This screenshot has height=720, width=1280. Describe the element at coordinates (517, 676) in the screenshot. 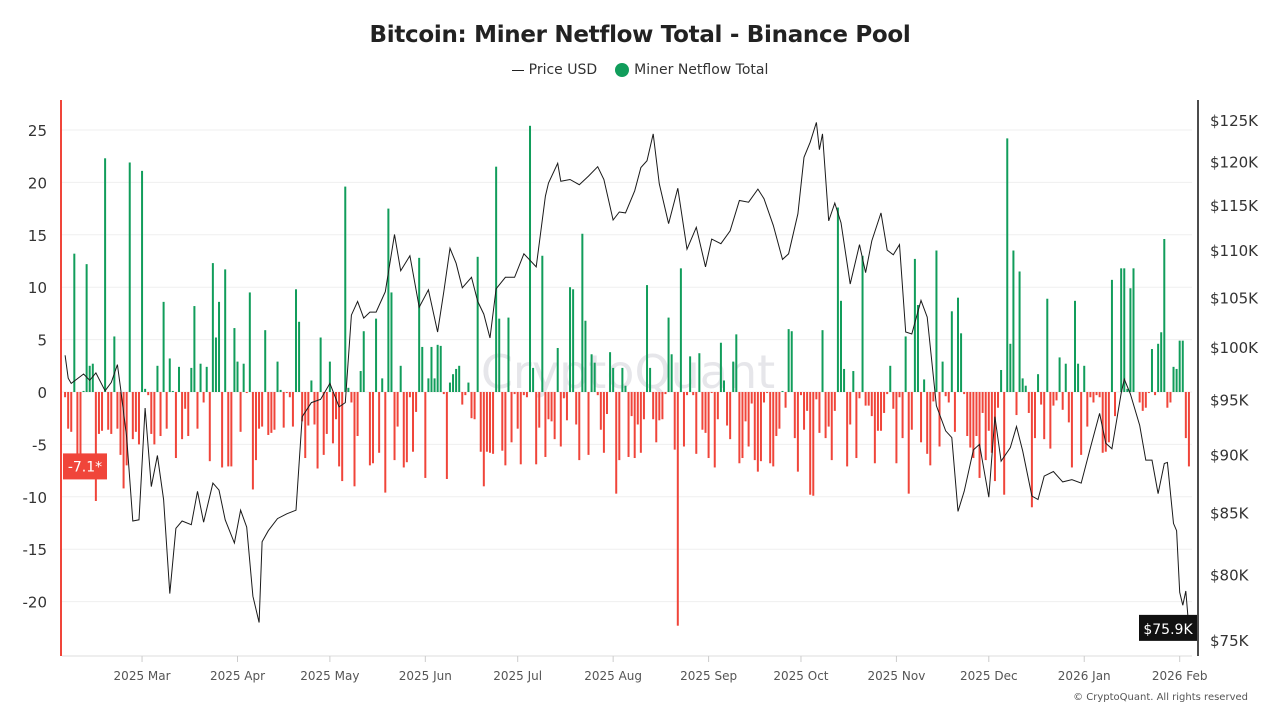

I see `x-tick-label: 2025 Jul` at that location.